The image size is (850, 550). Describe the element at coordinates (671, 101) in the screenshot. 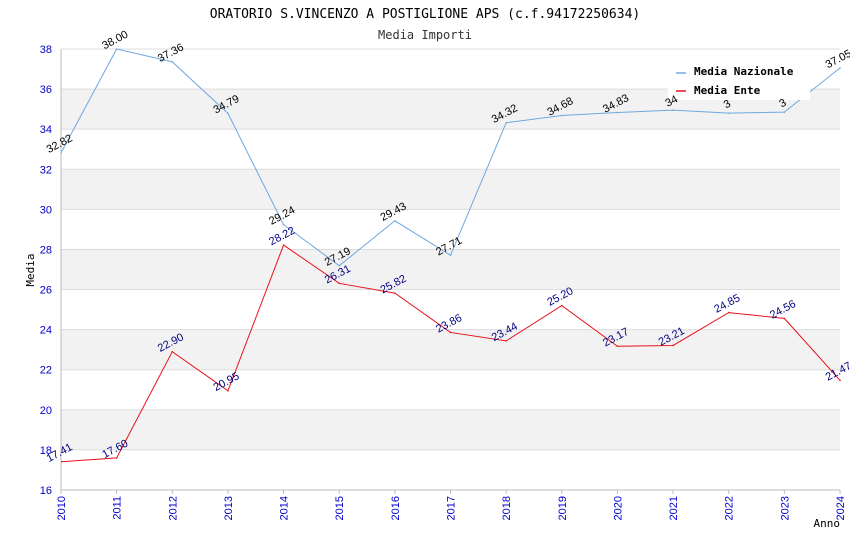

I see `data-label: 34` at that location.